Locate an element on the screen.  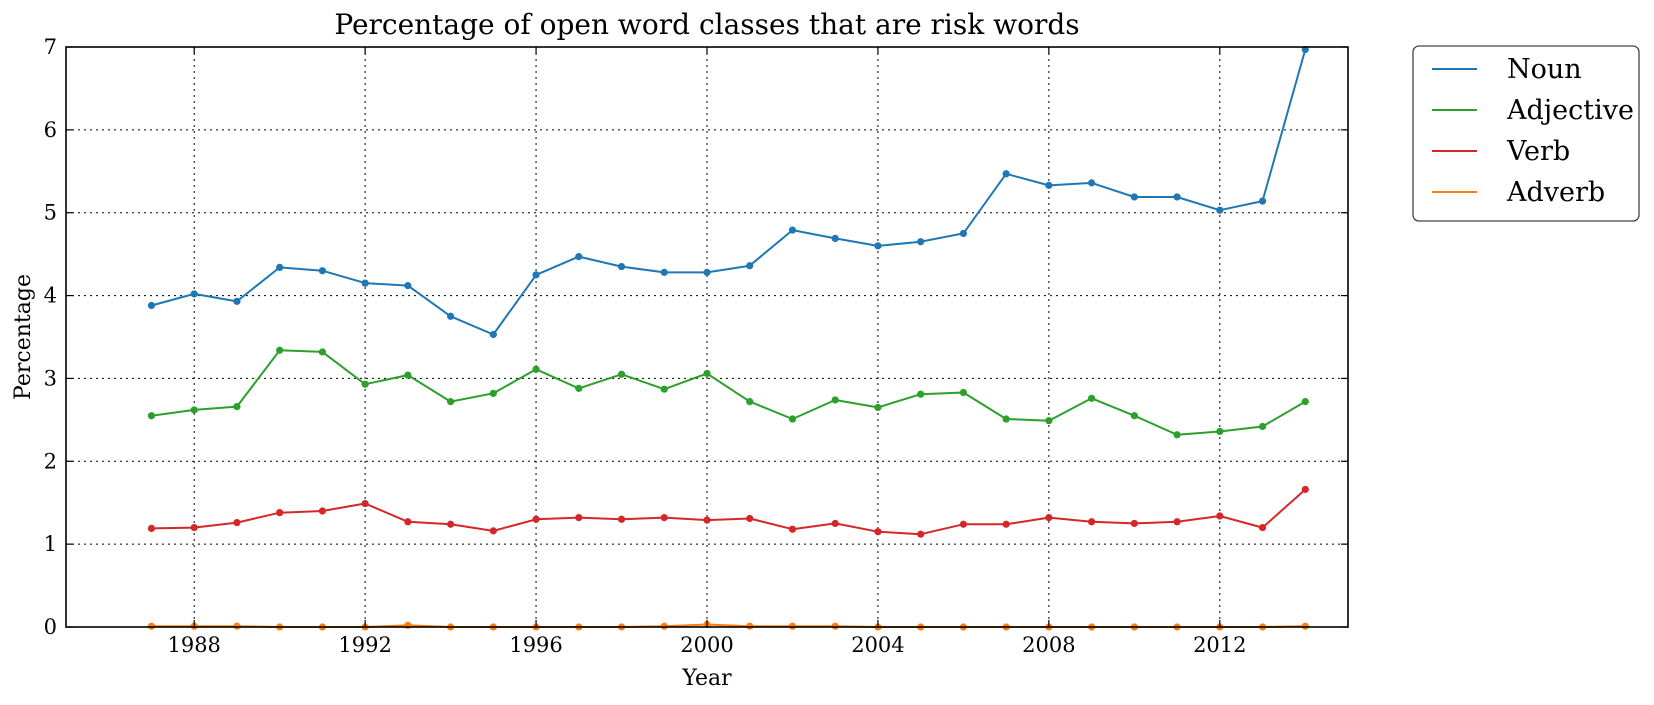
x-axis-tick-labels: 1988 1992 1996 2000 2004 2008 2012 is located at coordinates (706, 645).